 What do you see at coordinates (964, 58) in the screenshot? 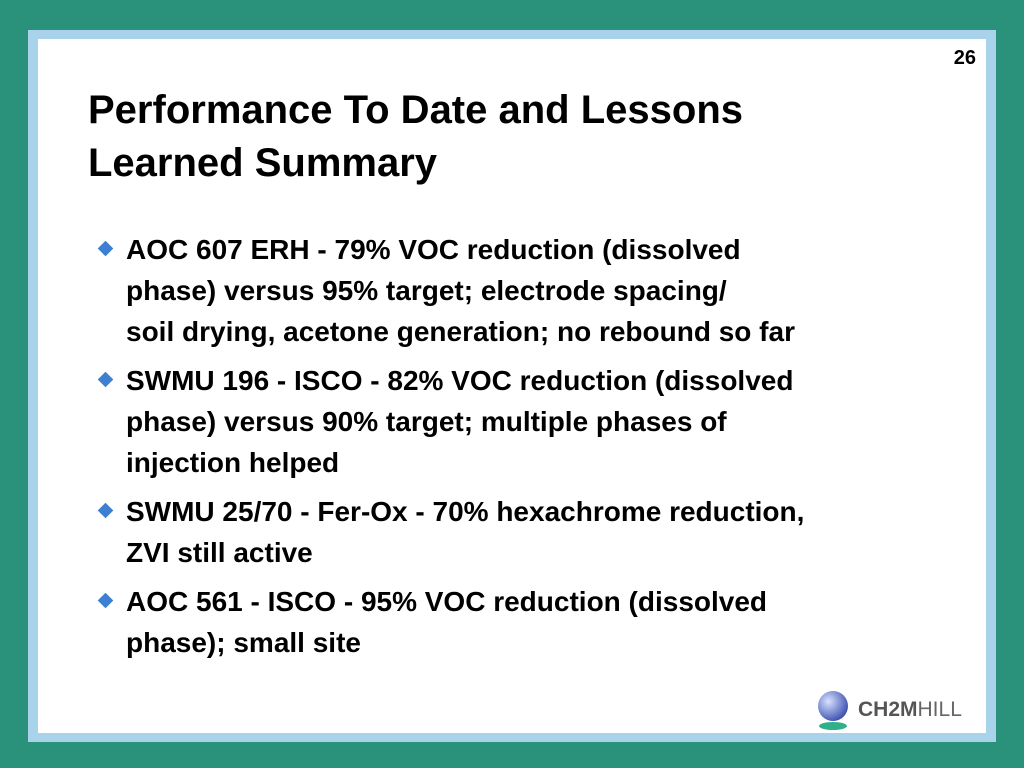
I see `page-number: 26` at bounding box center [964, 58].